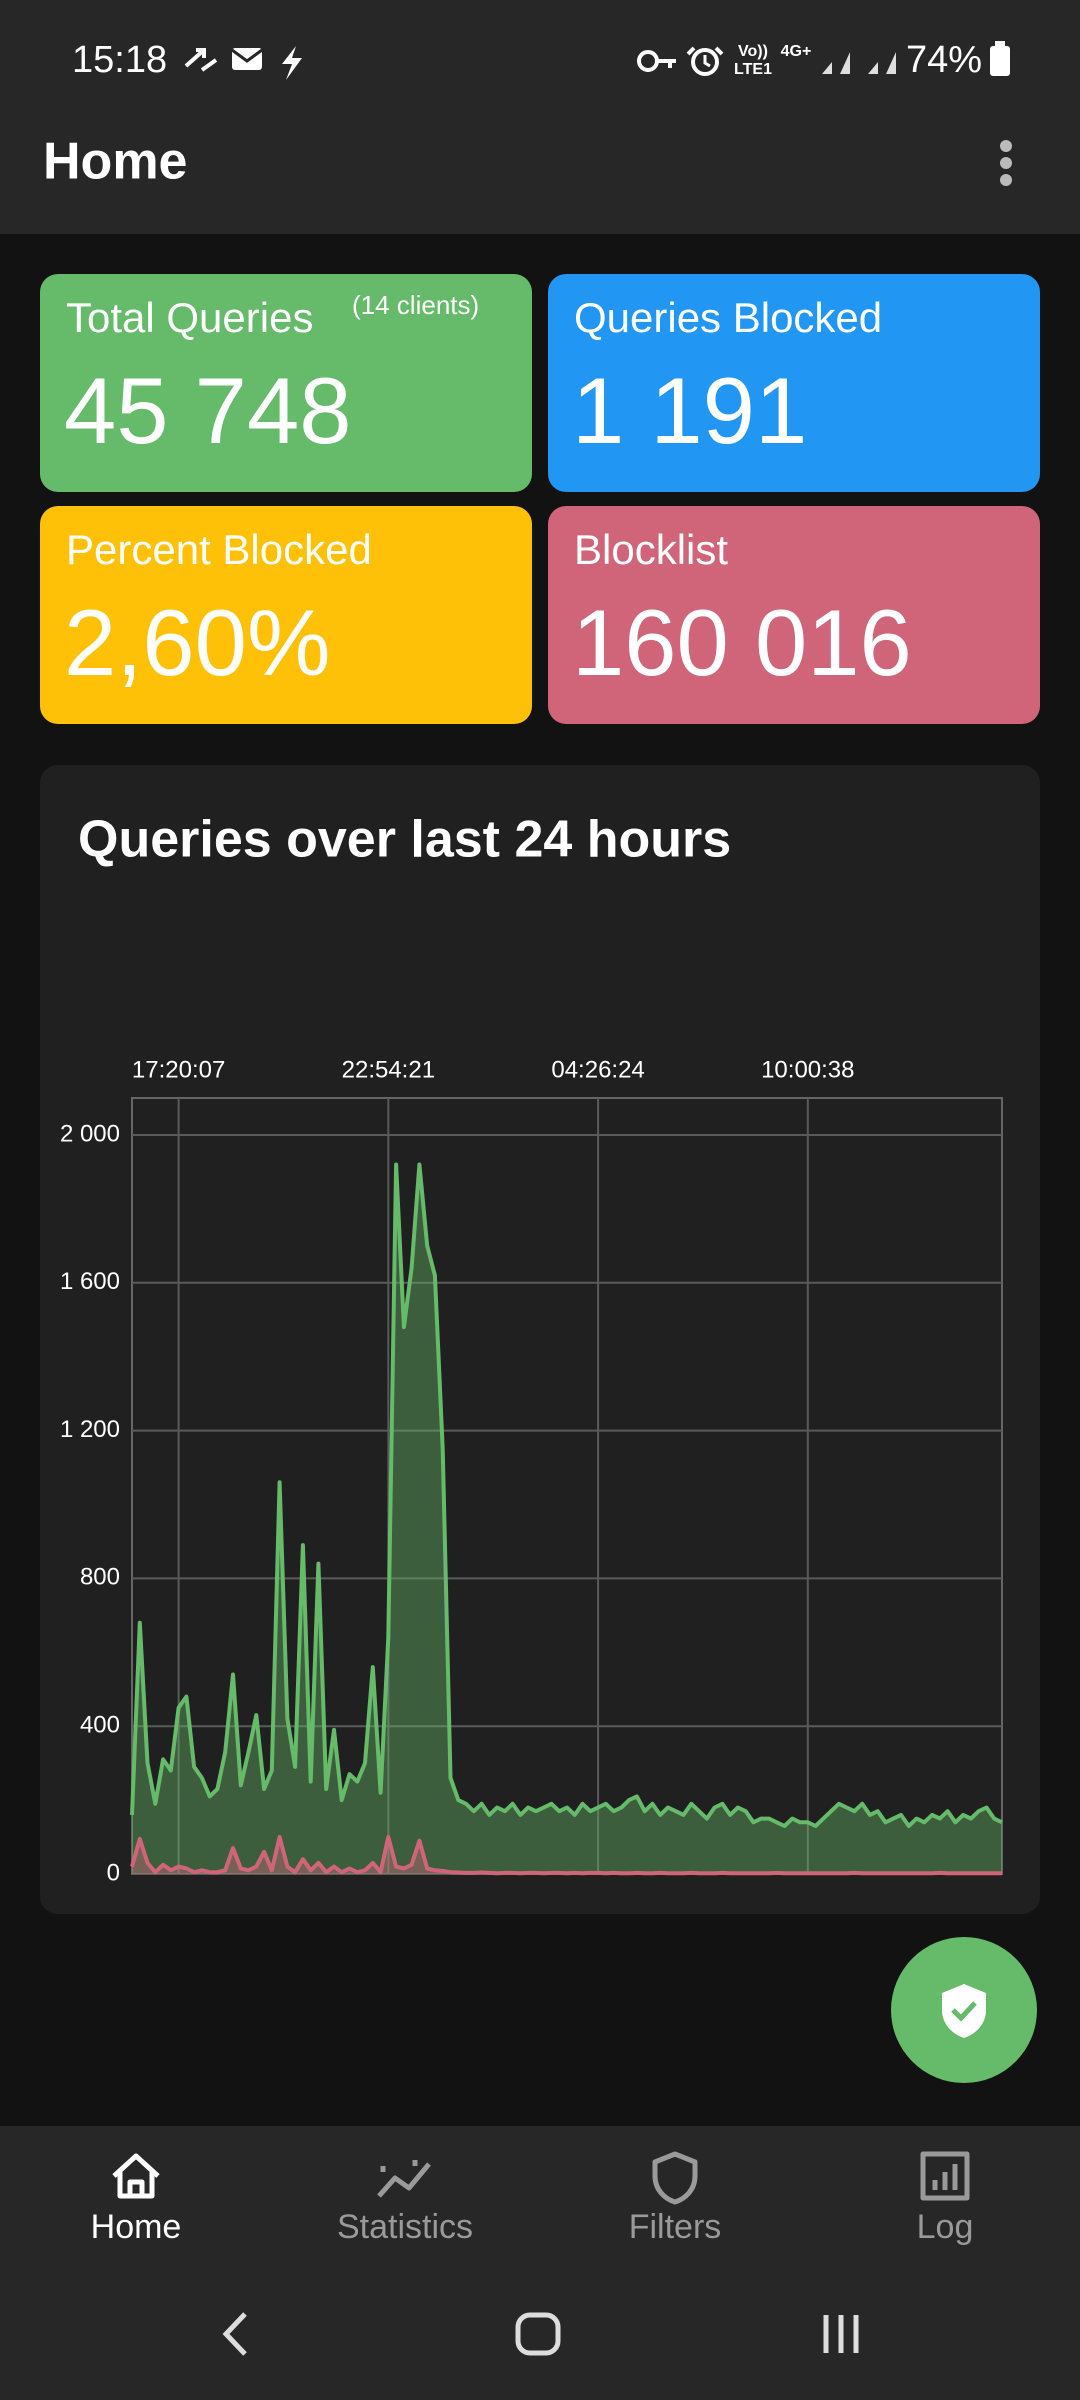 The image size is (1080, 2400). I want to click on stat-card: Total Queries (14 clients) 45 748, so click(286, 383).